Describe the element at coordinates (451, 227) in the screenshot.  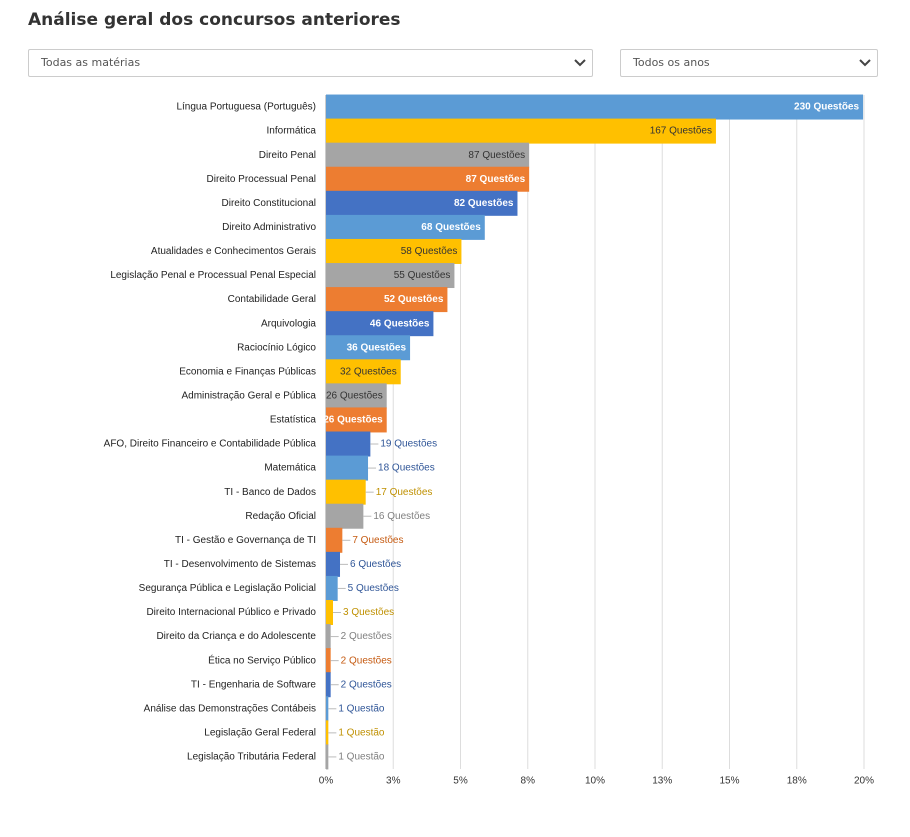
I see `value-label: 68 Questões` at that location.